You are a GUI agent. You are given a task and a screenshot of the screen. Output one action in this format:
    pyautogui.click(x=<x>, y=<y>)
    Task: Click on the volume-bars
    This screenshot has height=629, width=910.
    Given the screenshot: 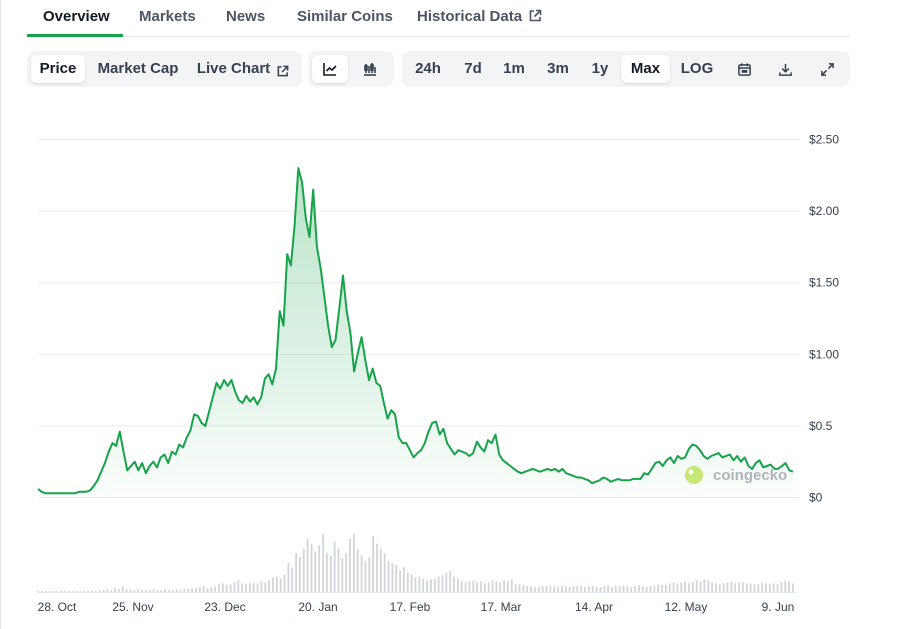 What is the action you would take?
    pyautogui.click(x=417, y=563)
    